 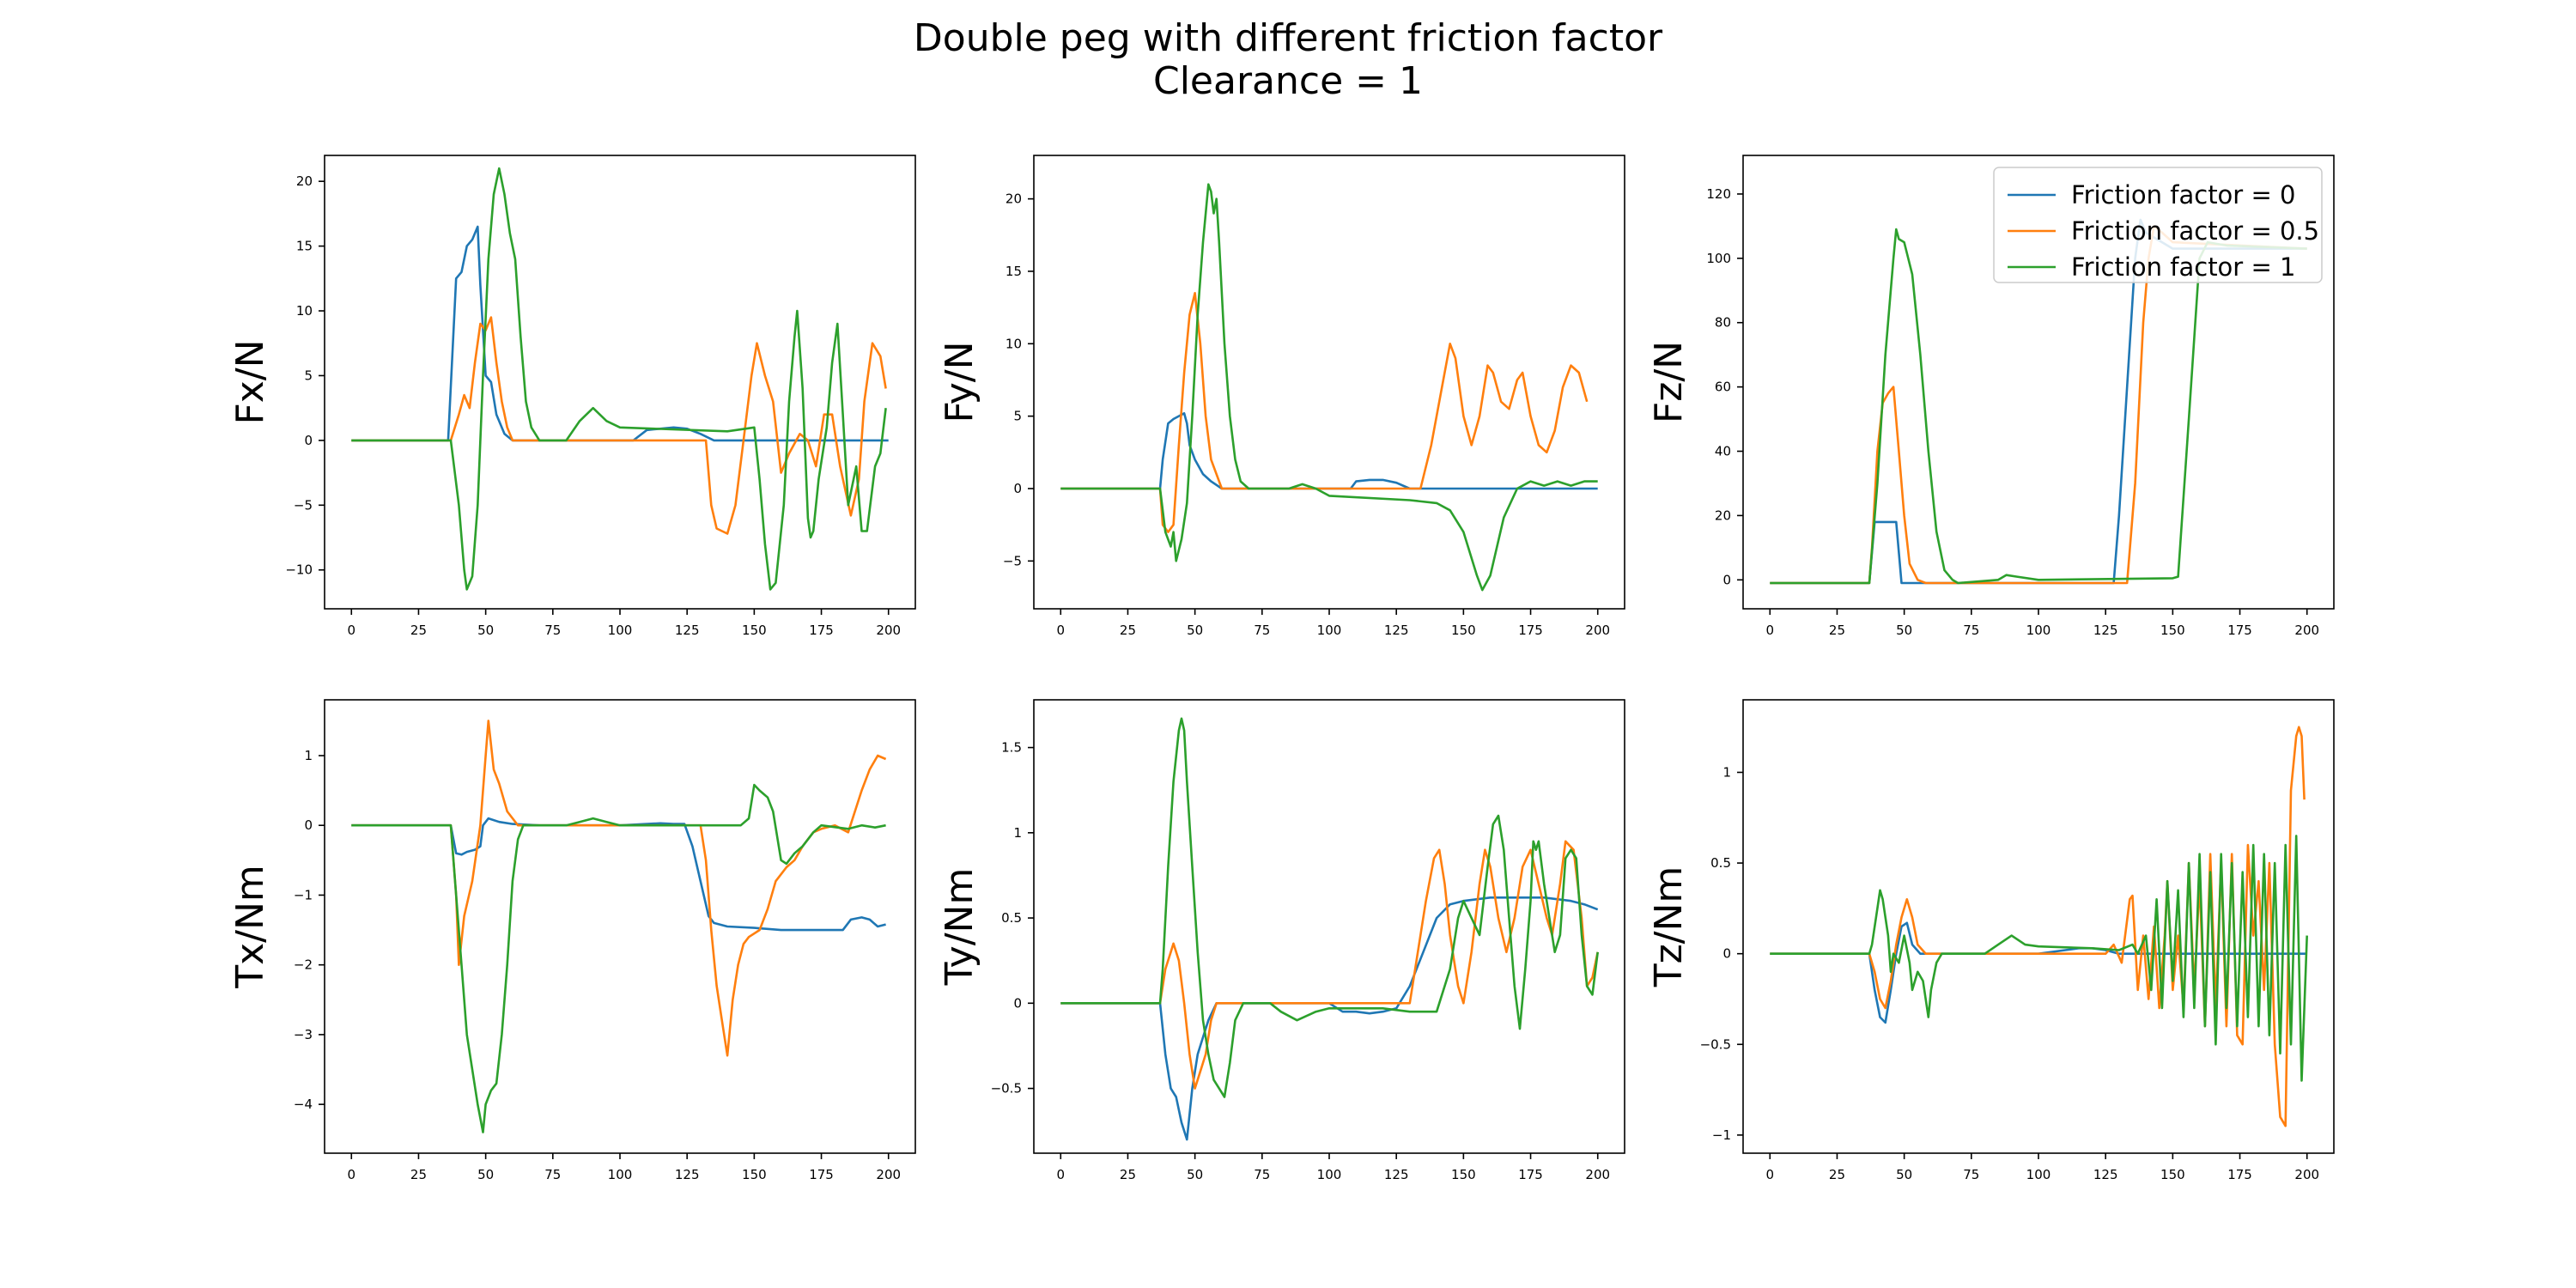 What do you see at coordinates (1195, 1174) in the screenshot?
I see `x-tick-label: 50` at bounding box center [1195, 1174].